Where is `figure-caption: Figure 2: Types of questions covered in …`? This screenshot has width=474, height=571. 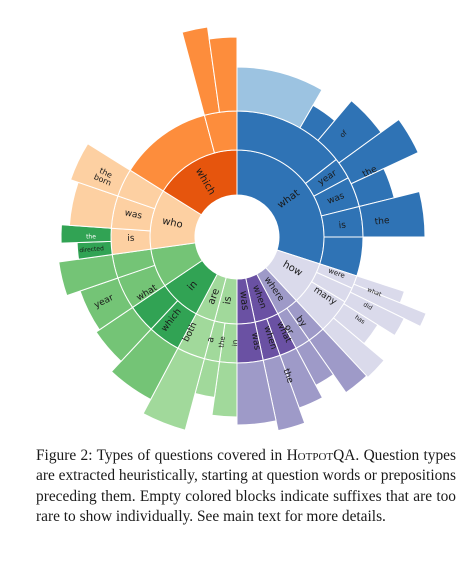
figure-caption: Figure 2: Types of questions covered in … is located at coordinates (246, 487).